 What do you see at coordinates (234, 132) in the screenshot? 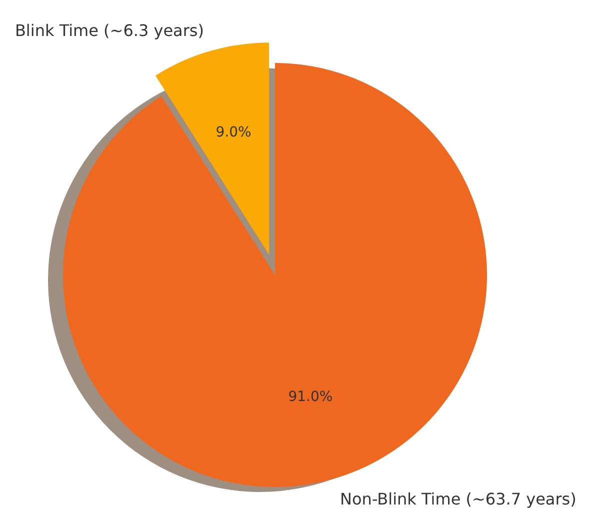
I see `data-label: 9.0%` at bounding box center [234, 132].